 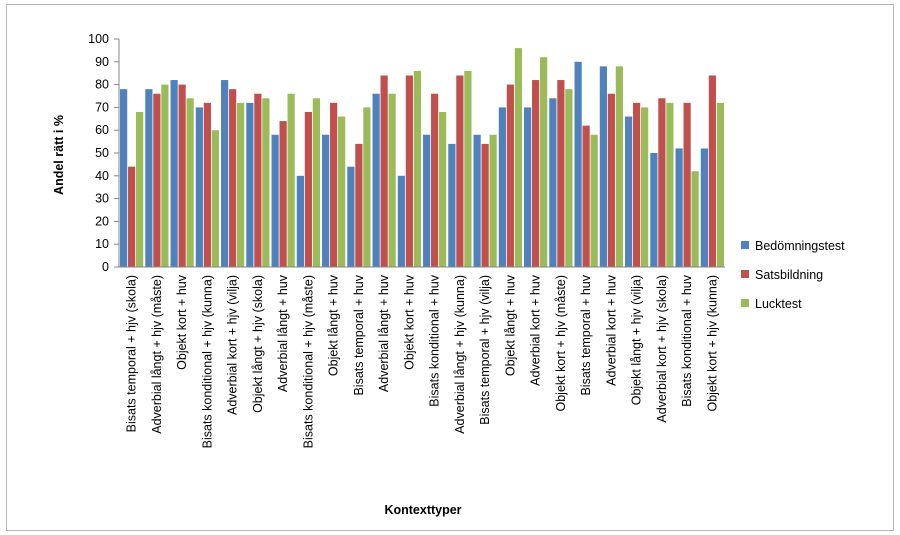 I want to click on bar-bedömningstest-2, so click(x=149, y=178).